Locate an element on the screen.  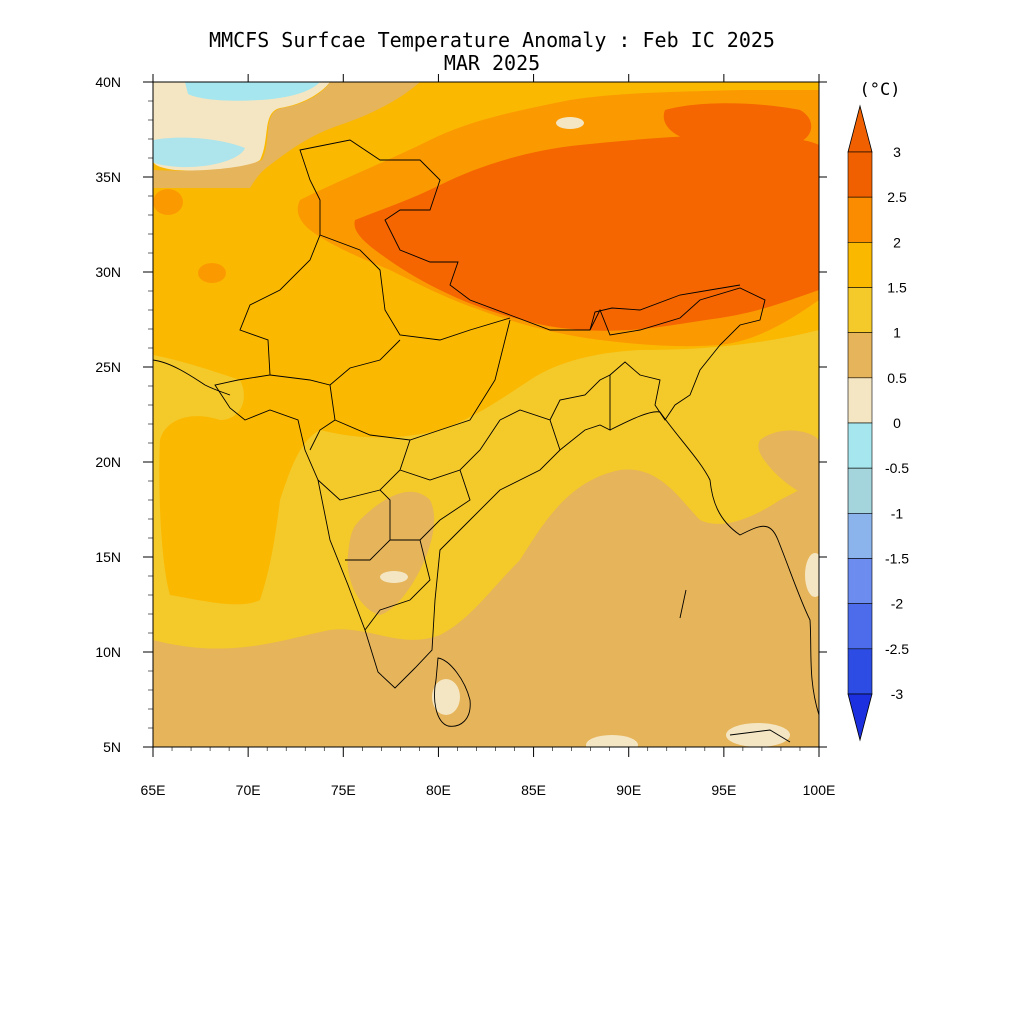
x-tick-label: 65E is located at coordinates (153, 790).